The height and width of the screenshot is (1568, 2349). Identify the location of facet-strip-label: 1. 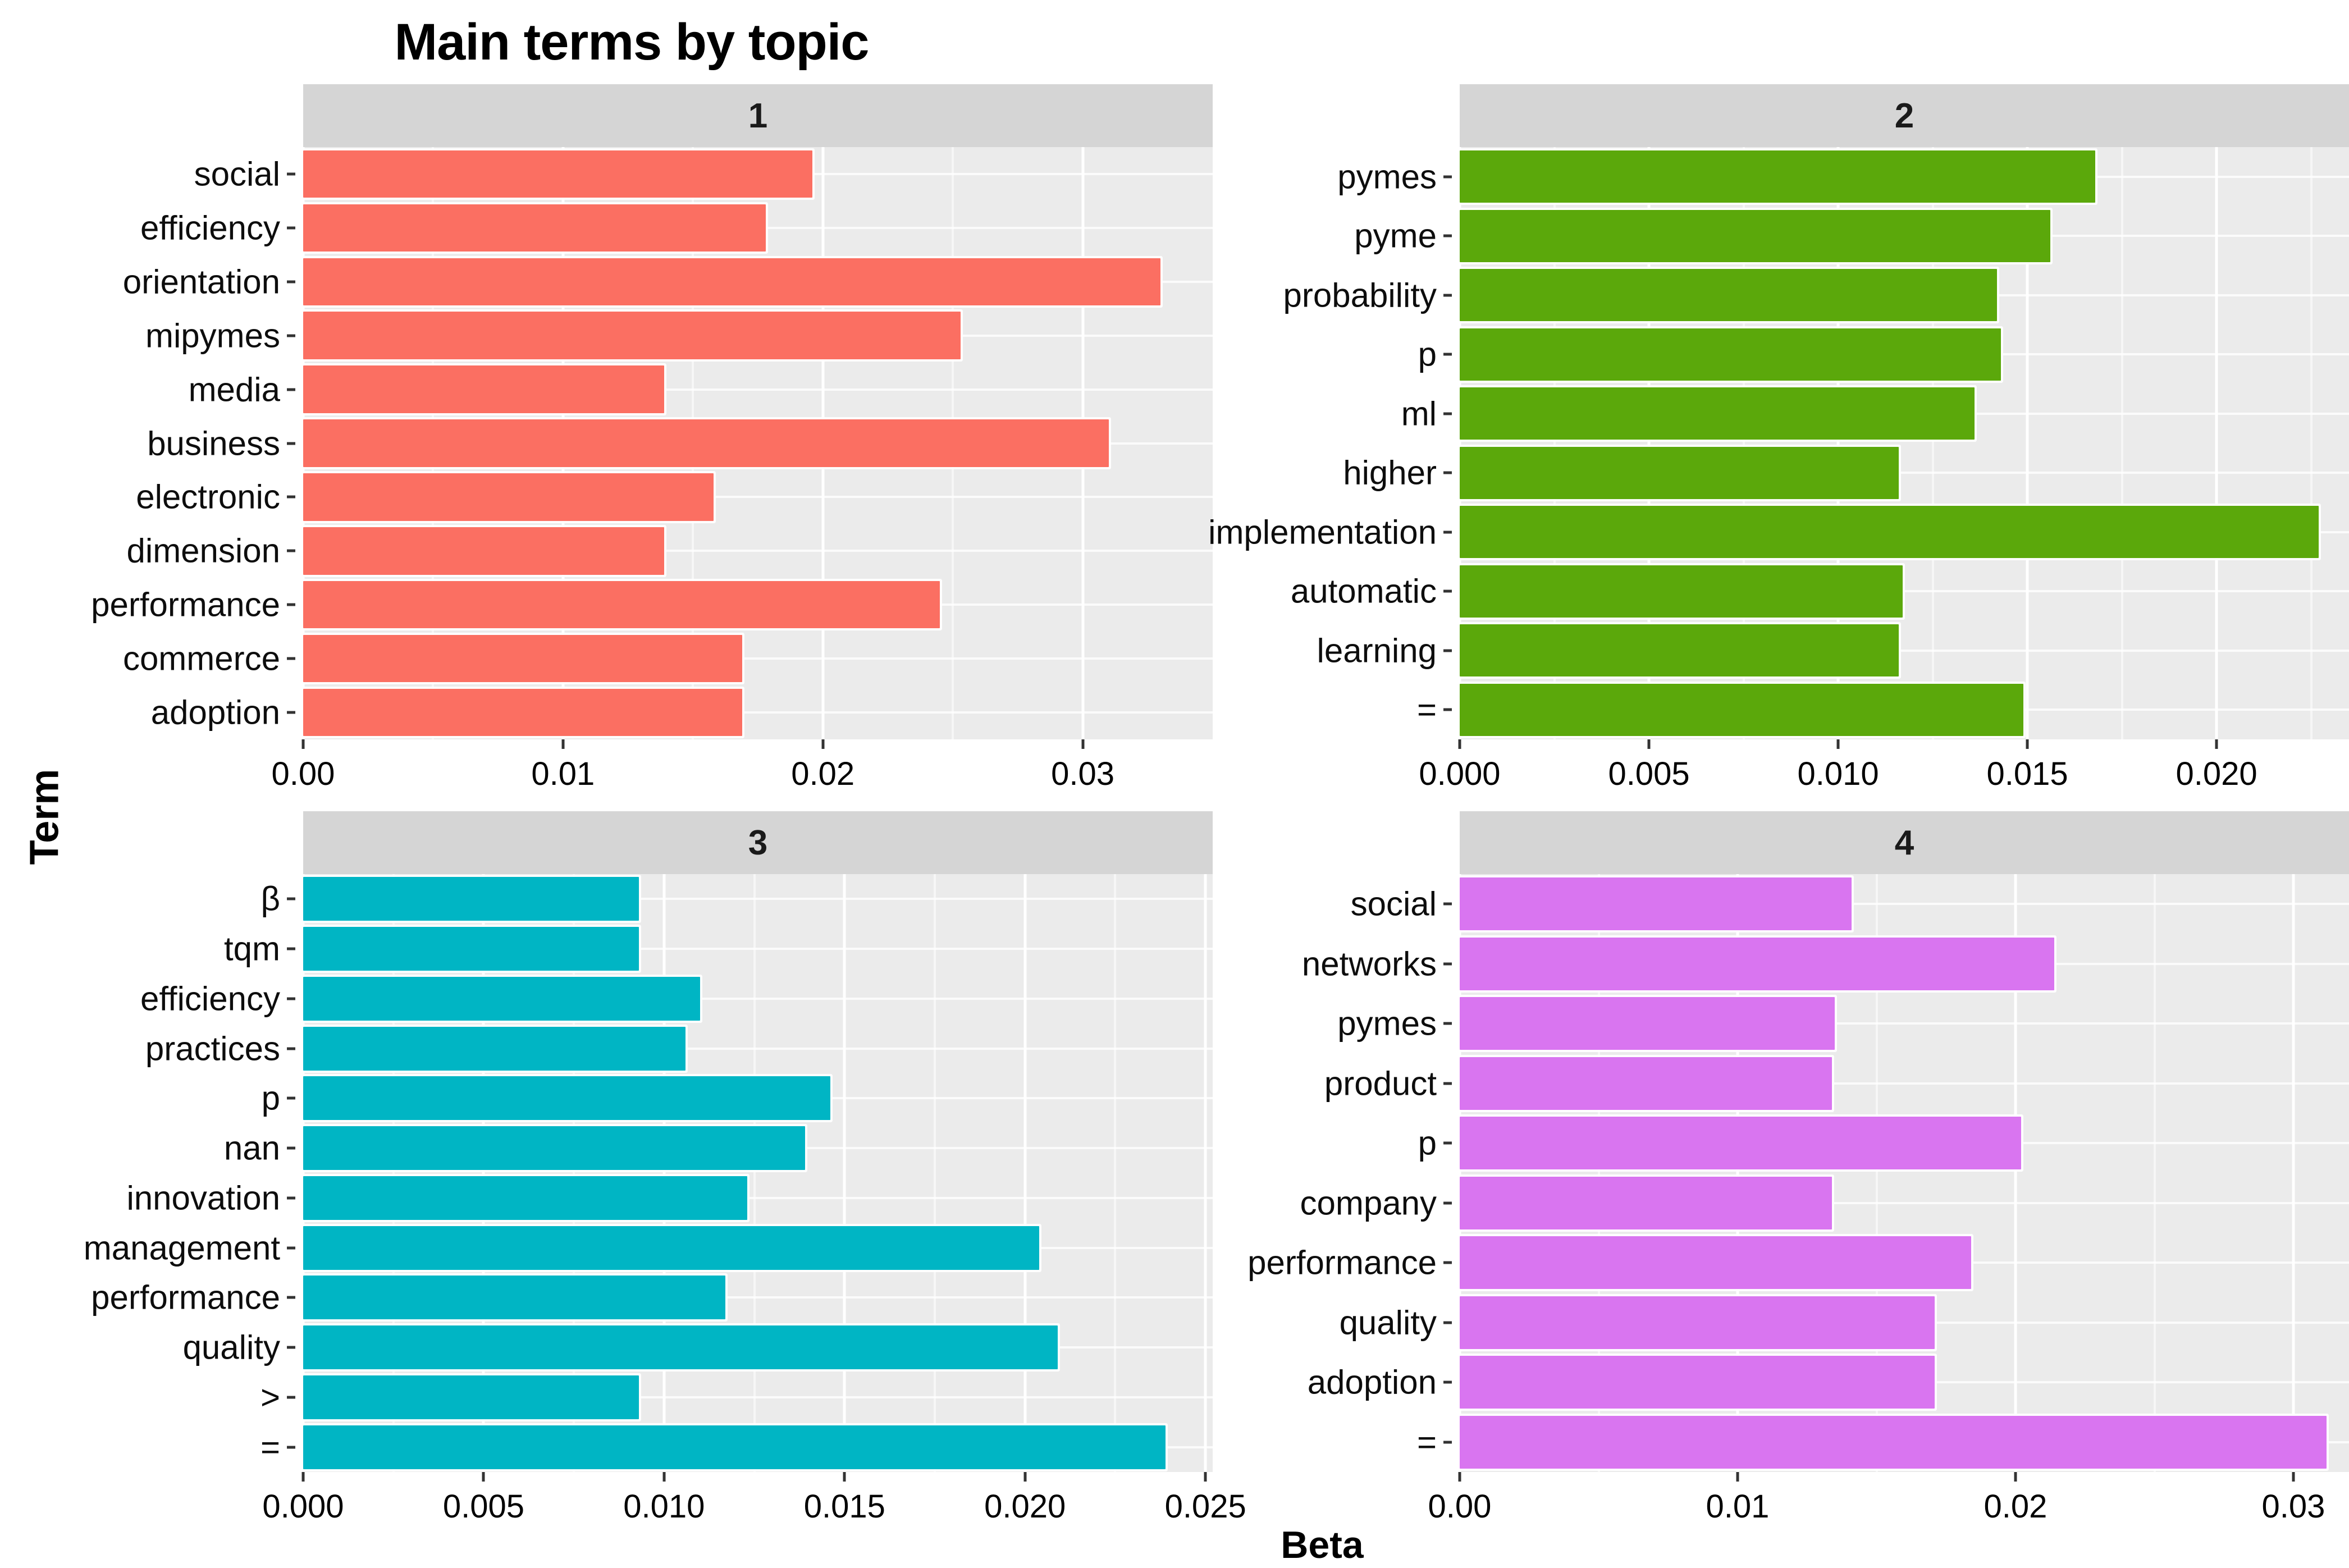
(758, 115).